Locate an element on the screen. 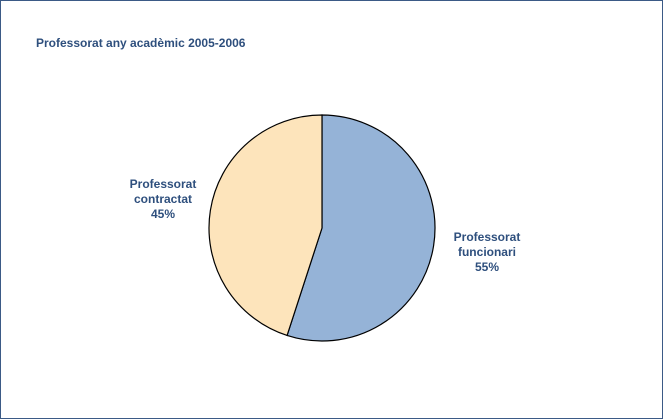 The height and width of the screenshot is (419, 663). slice-value-label: 55% is located at coordinates (487, 267).